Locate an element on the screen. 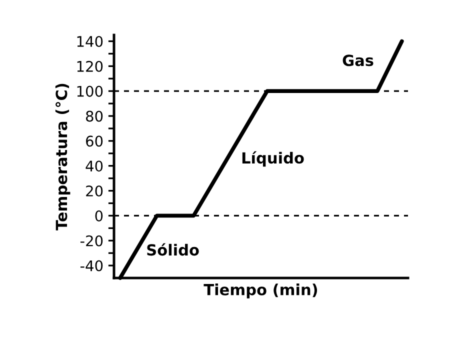  y-tick-label: 60 is located at coordinates (94, 141).